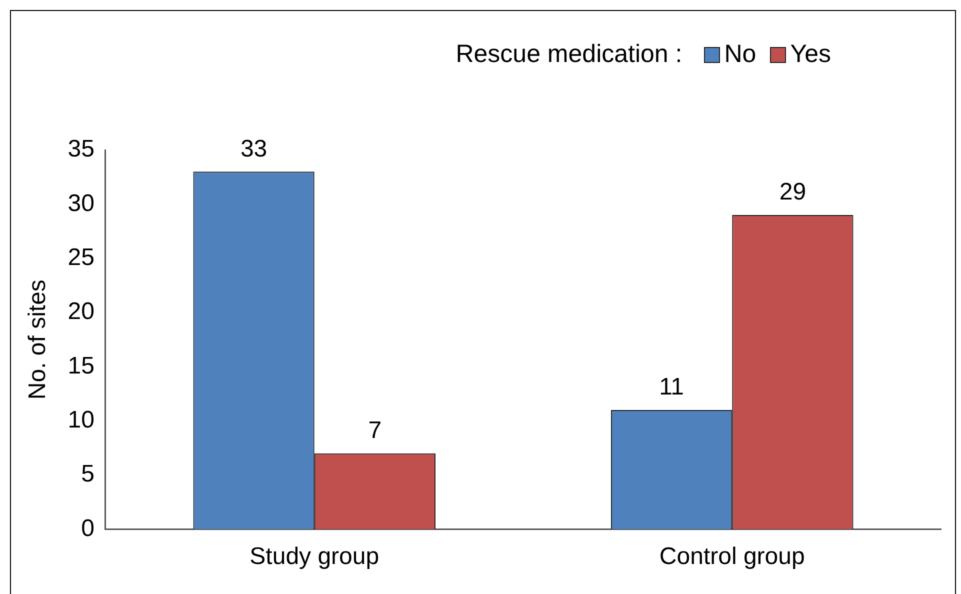 Image resolution: width=961 pixels, height=594 pixels. Describe the element at coordinates (81, 257) in the screenshot. I see `y-tick-label: 25` at that location.